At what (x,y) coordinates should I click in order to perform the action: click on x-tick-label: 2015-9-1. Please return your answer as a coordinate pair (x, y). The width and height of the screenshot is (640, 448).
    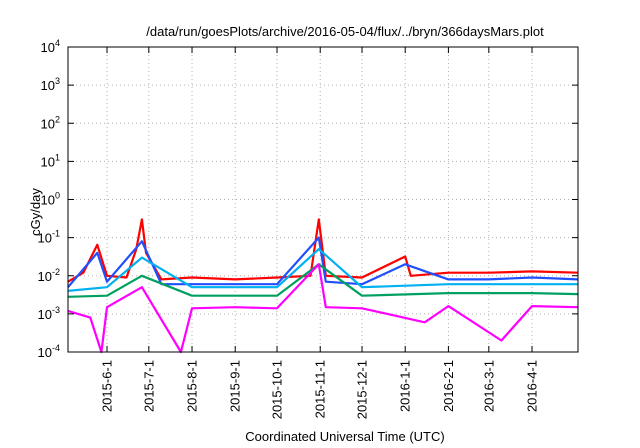
    Looking at the image, I should click on (235, 386).